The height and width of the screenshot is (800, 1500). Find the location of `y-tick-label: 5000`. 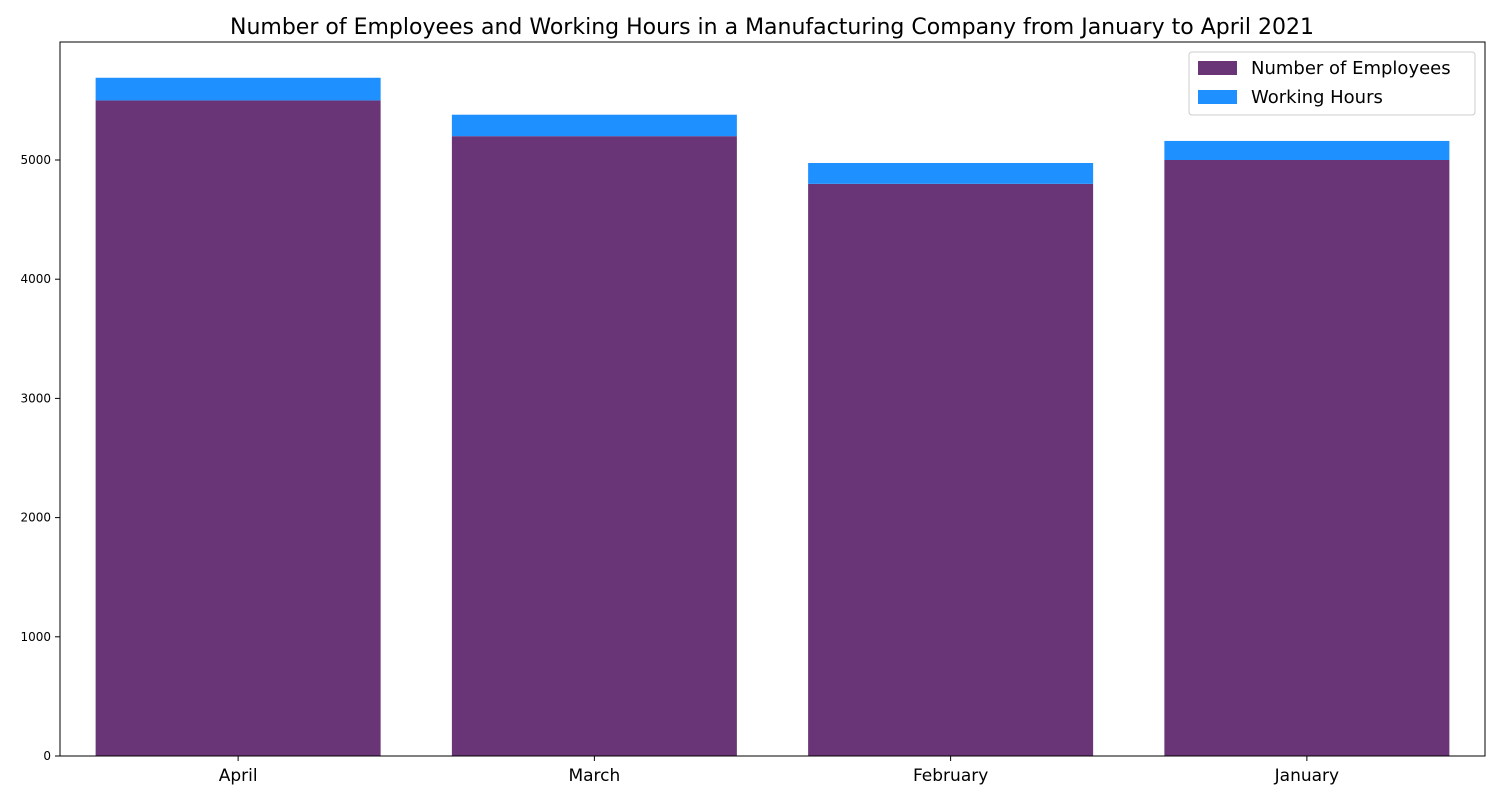

y-tick-label: 5000 is located at coordinates (35, 160).